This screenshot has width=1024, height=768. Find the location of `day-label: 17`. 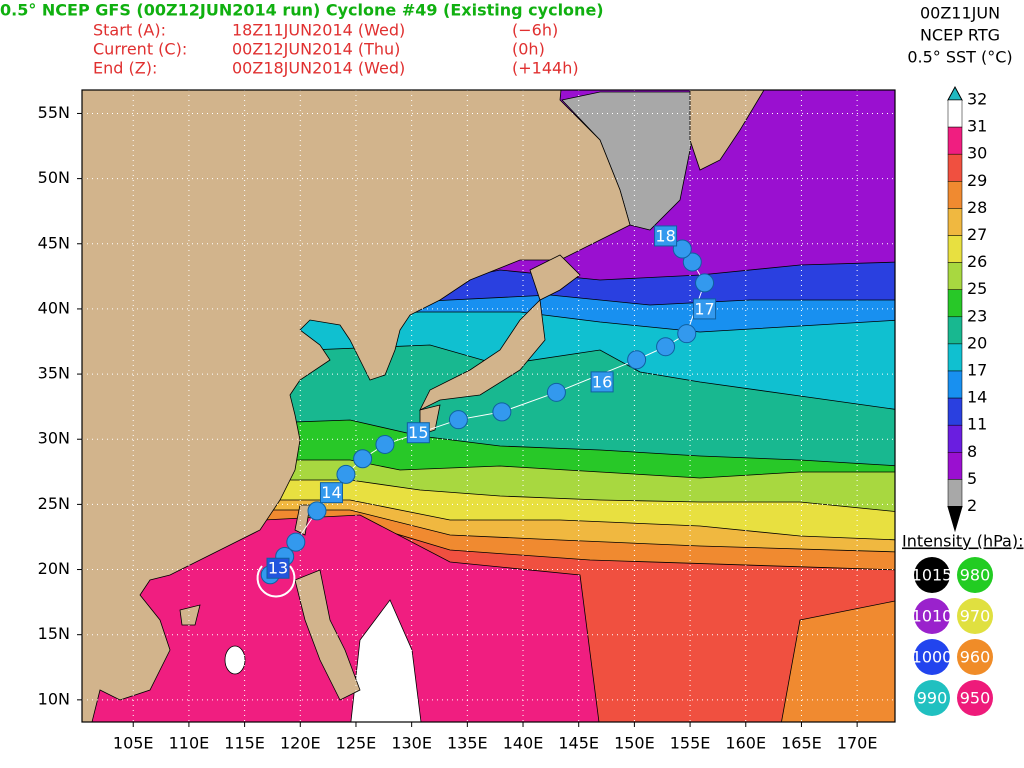

day-label: 17 is located at coordinates (704, 308).